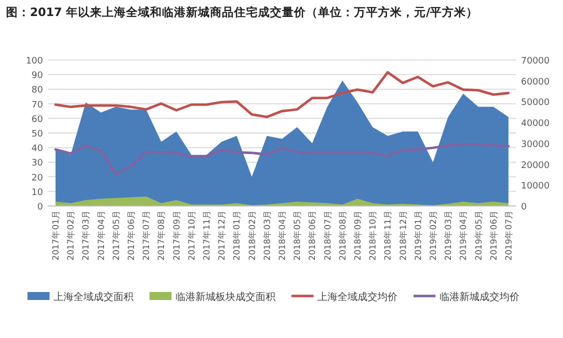  Describe the element at coordinates (38, 149) in the screenshot. I see `y-tick-label: 40` at that location.